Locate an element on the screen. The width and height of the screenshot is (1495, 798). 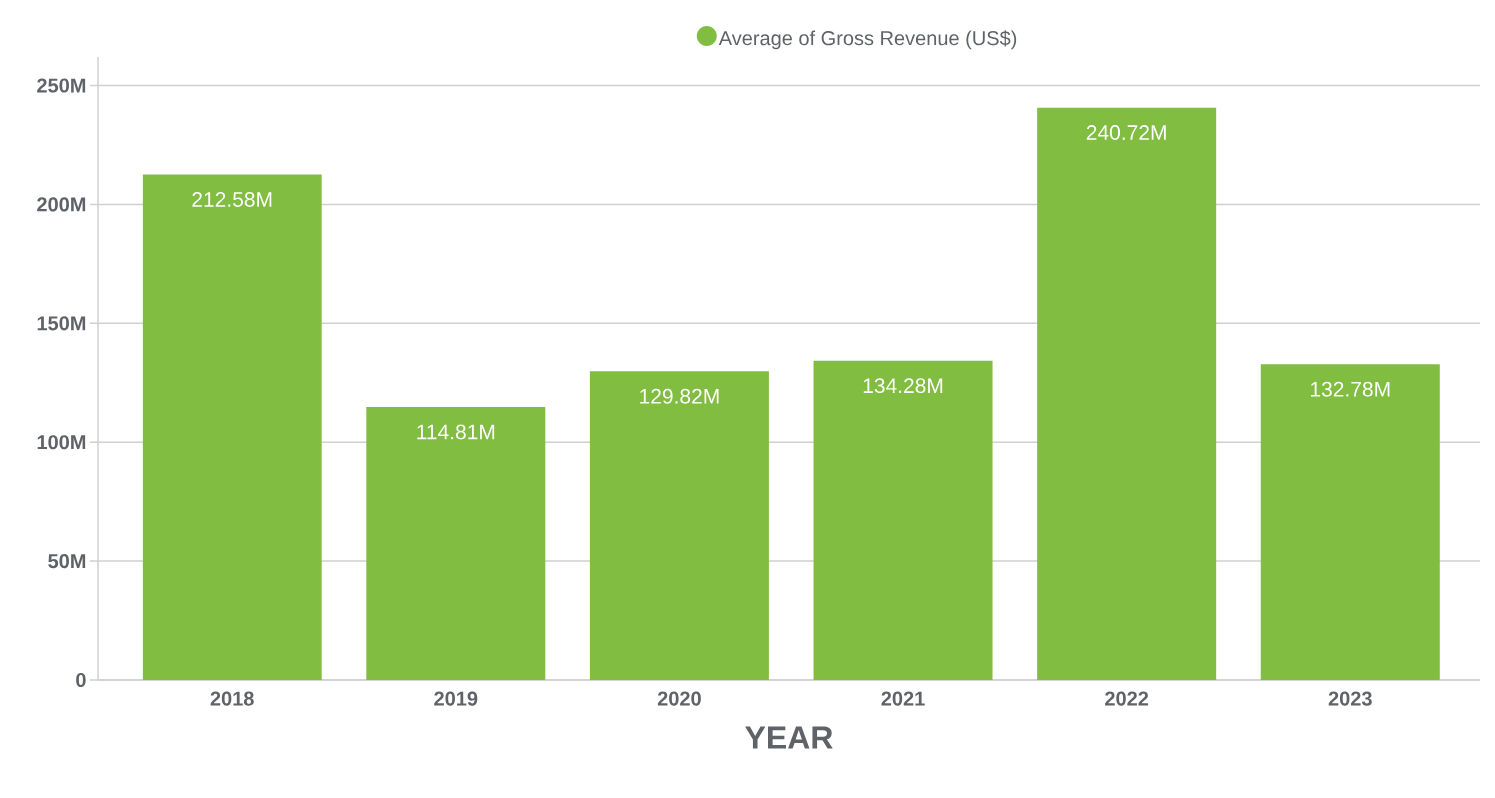
data-label: 212.58M is located at coordinates (232, 199).